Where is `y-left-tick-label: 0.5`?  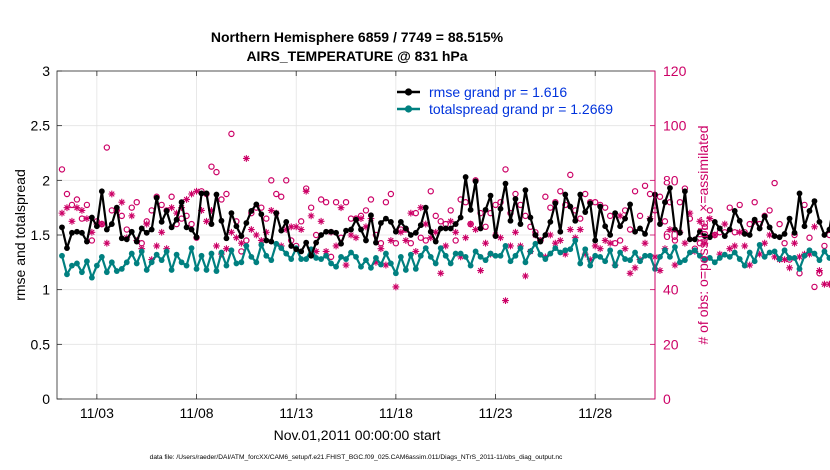 y-left-tick-label: 0.5 is located at coordinates (41, 344).